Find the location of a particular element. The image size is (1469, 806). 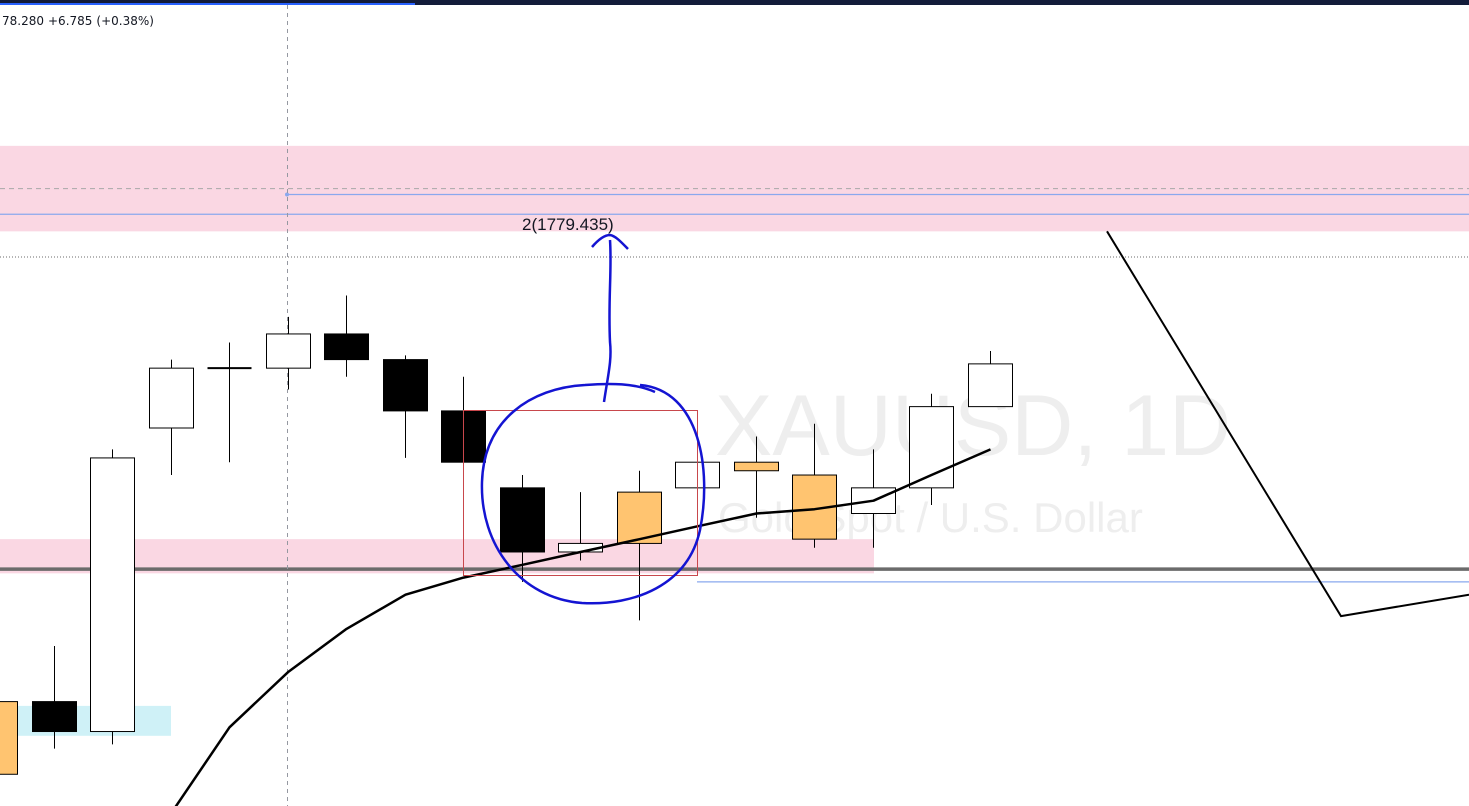

price-readout: 78.280 +6.785 (+0.38%) is located at coordinates (80, 21).